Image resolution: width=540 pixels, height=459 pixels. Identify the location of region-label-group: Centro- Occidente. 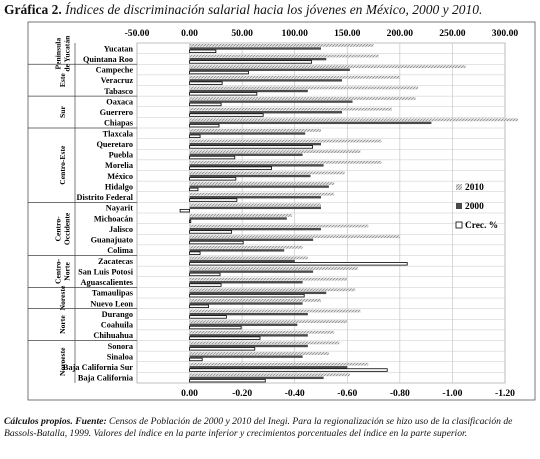
(63, 228).